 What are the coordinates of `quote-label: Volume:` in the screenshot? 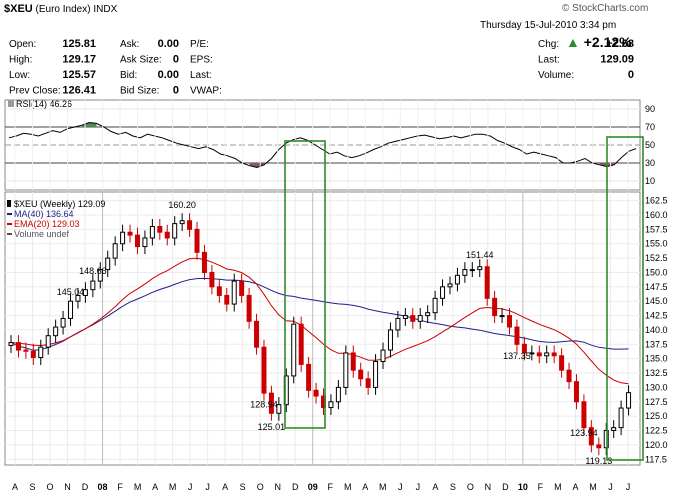 It's located at (556, 75).